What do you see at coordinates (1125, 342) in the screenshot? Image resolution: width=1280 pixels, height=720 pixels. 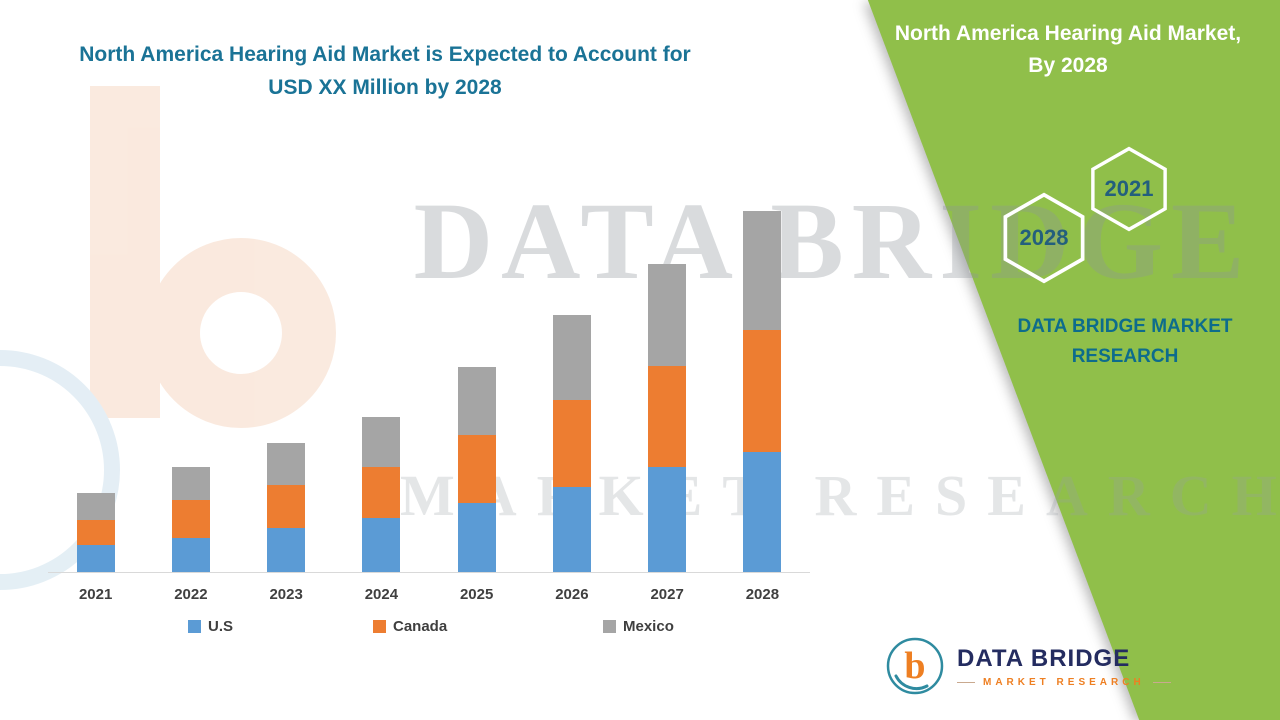 I see `side-panel-brand: DATA BRIDGE MARKET RESEARCH` at bounding box center [1125, 342].